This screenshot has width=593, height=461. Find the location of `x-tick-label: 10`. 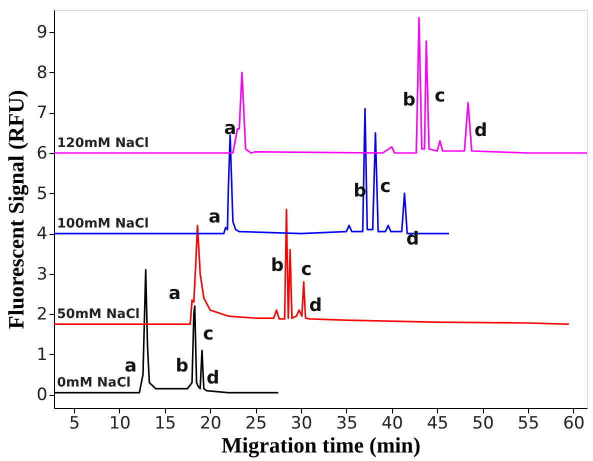

x-tick-label: 10 is located at coordinates (120, 424).